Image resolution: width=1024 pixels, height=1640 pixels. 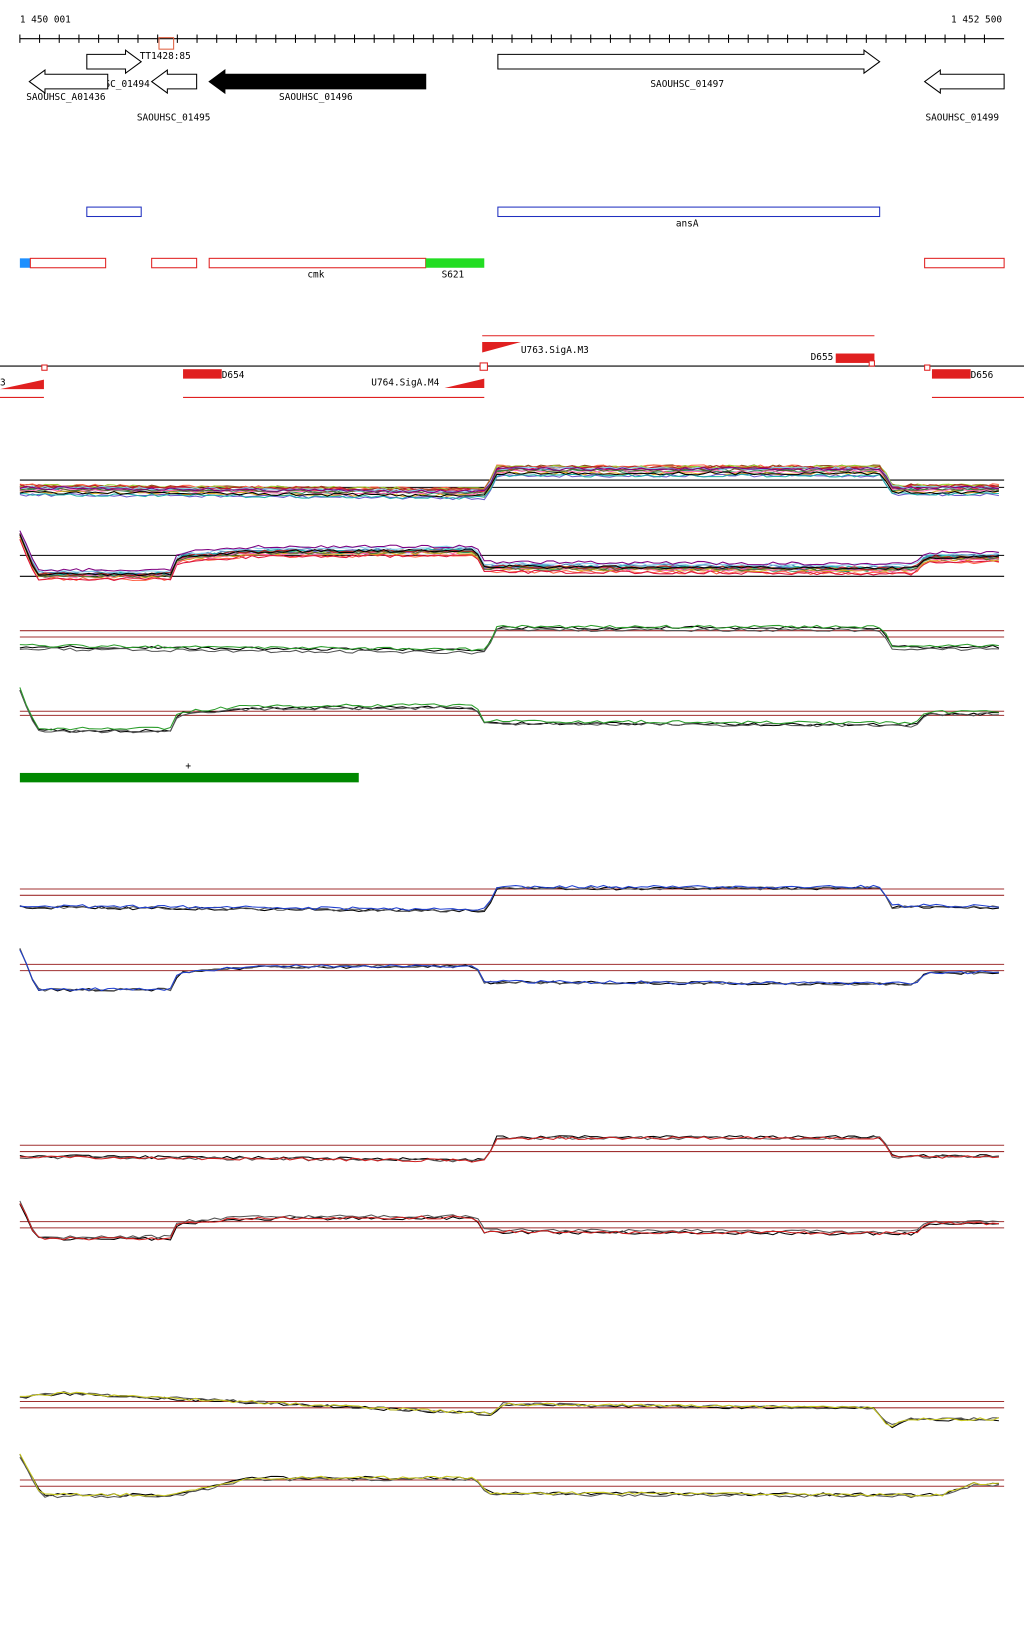 I want to click on promoter-label: D656, so click(x=982, y=375).